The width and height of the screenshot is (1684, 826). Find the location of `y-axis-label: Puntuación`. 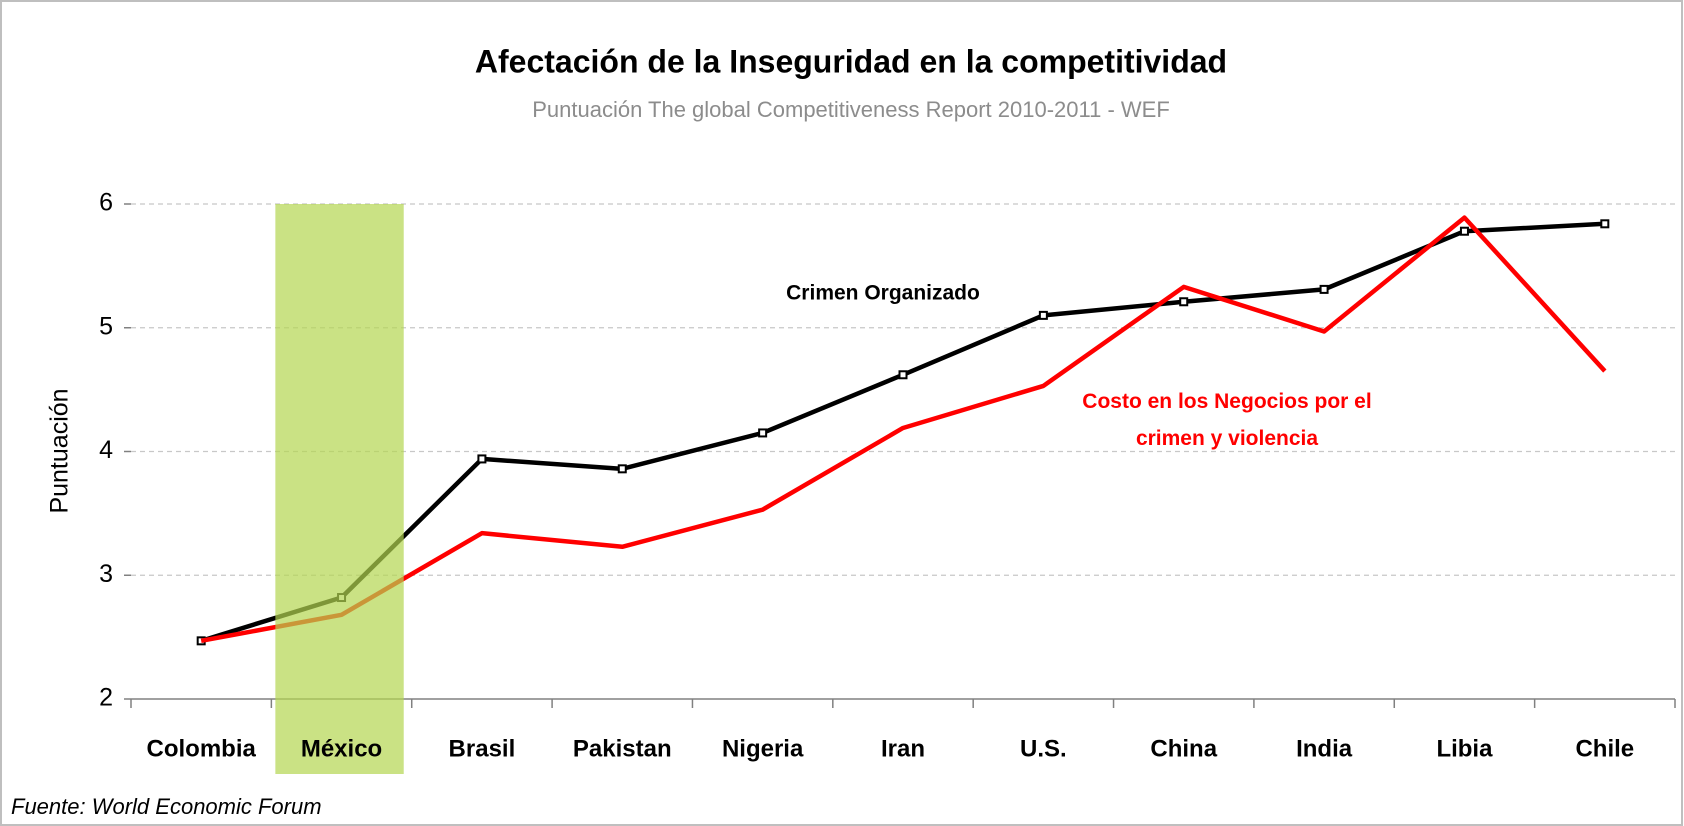

y-axis-label: Puntuación is located at coordinates (60, 450).